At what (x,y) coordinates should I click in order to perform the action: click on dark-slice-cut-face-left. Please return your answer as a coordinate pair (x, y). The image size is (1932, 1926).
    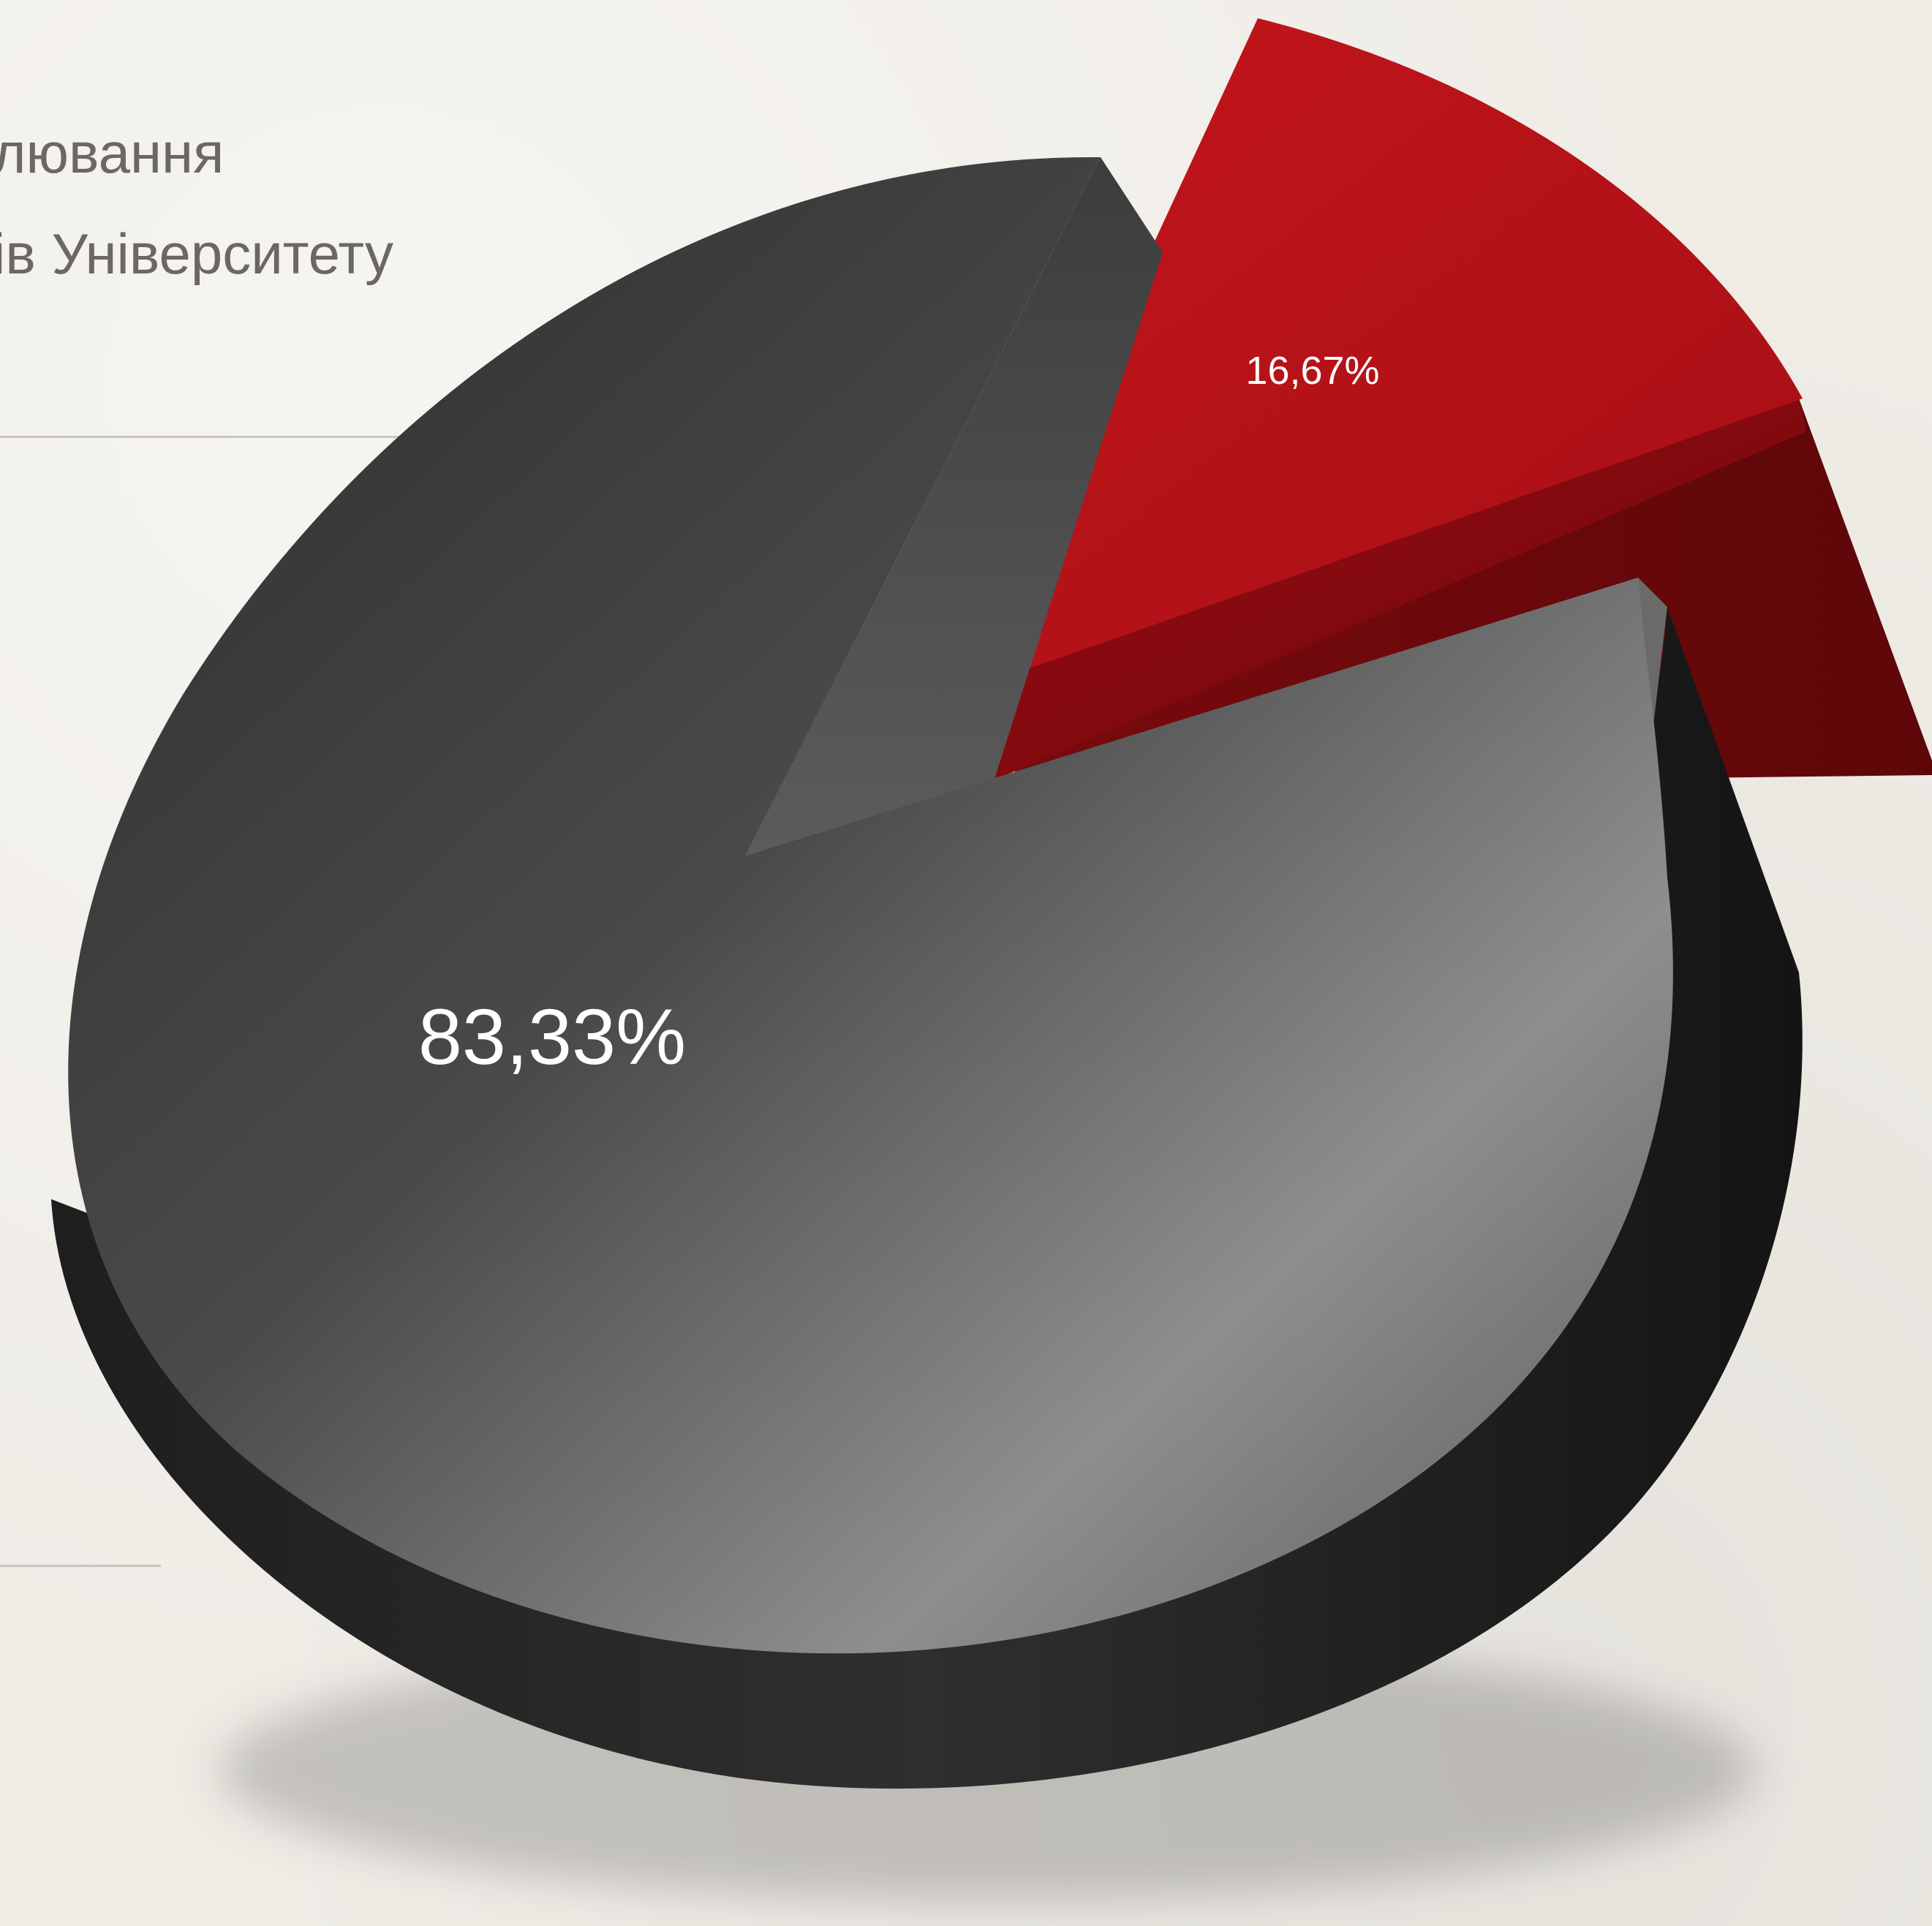
    Looking at the image, I should click on (954, 507).